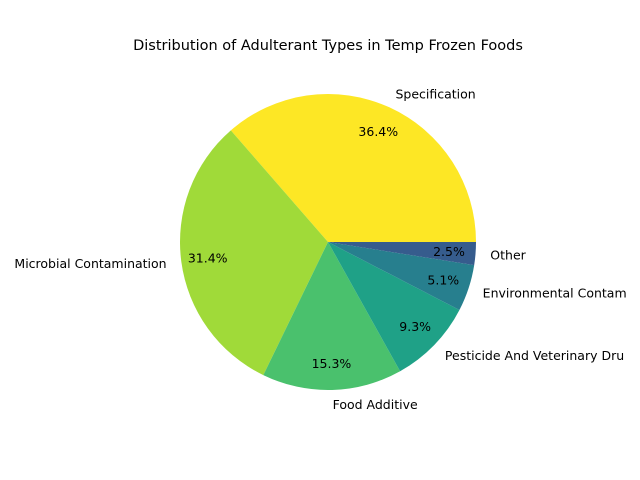  What do you see at coordinates (332, 363) in the screenshot?
I see `pie-pct-label-2: 15.3%` at bounding box center [332, 363].